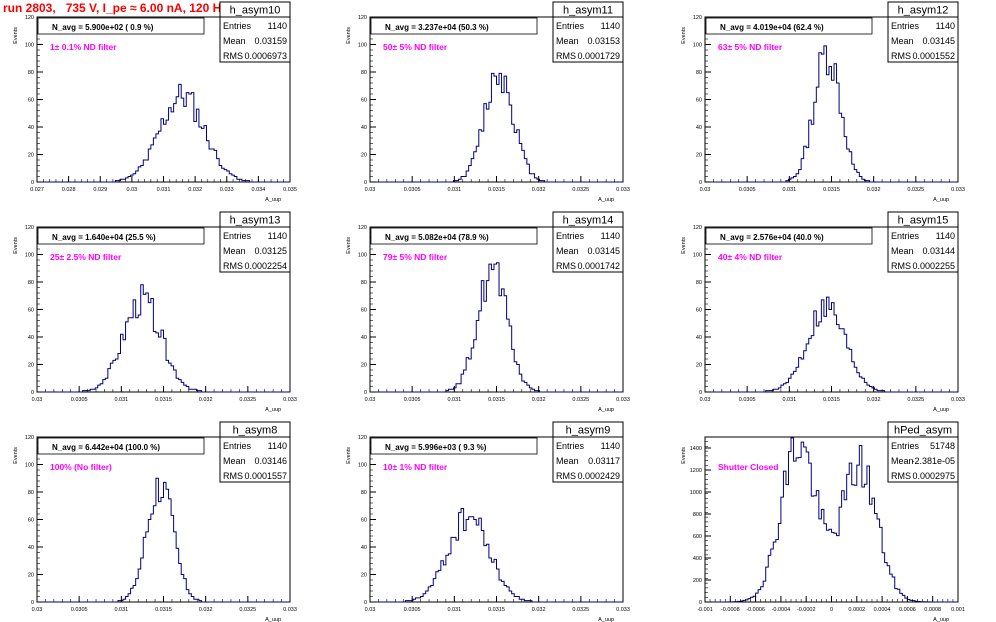 This screenshot has height=622, width=996. Describe the element at coordinates (831, 610) in the screenshot. I see `x-tick-label: 0` at that location.